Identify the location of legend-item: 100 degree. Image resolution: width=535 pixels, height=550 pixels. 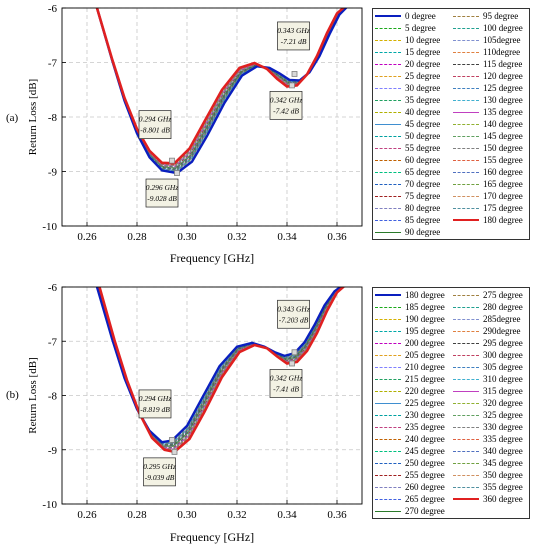
(490, 28).